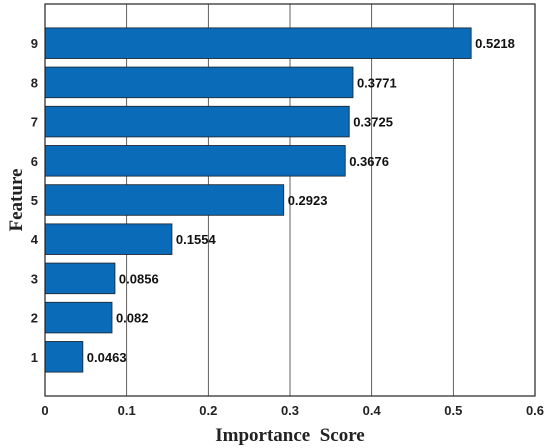 The image size is (550, 448). I want to click on x-tick-label: 0.3, so click(290, 410).